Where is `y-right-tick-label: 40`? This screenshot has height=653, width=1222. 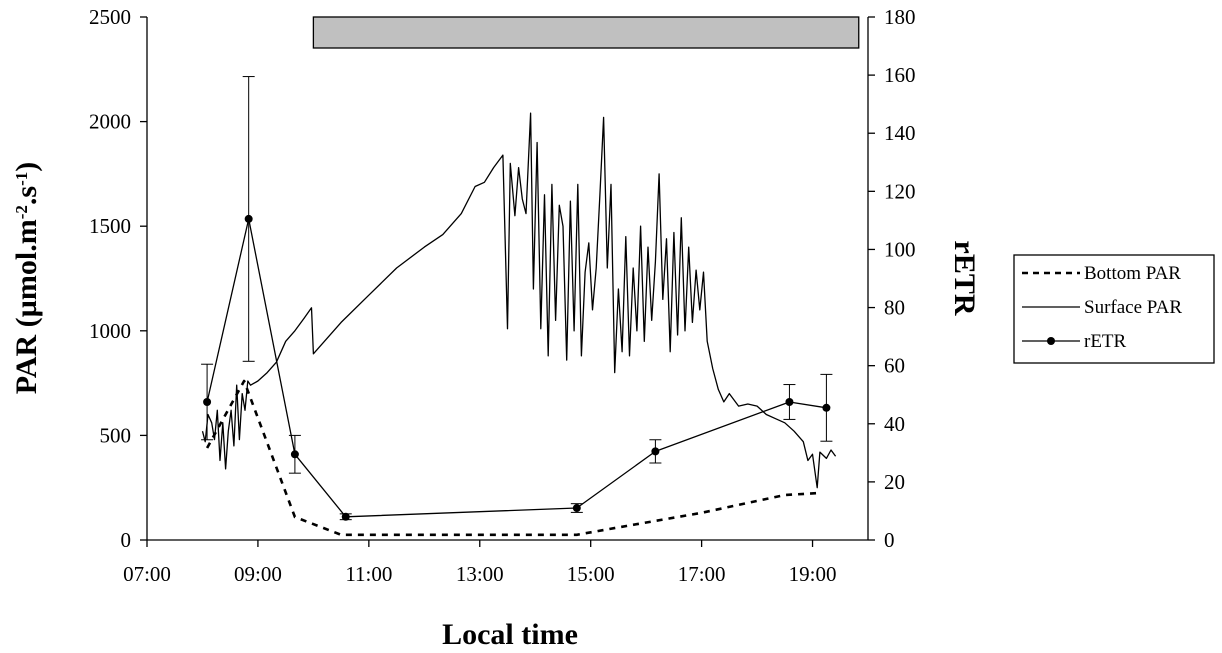
y-right-tick-label: 40 is located at coordinates (894, 424).